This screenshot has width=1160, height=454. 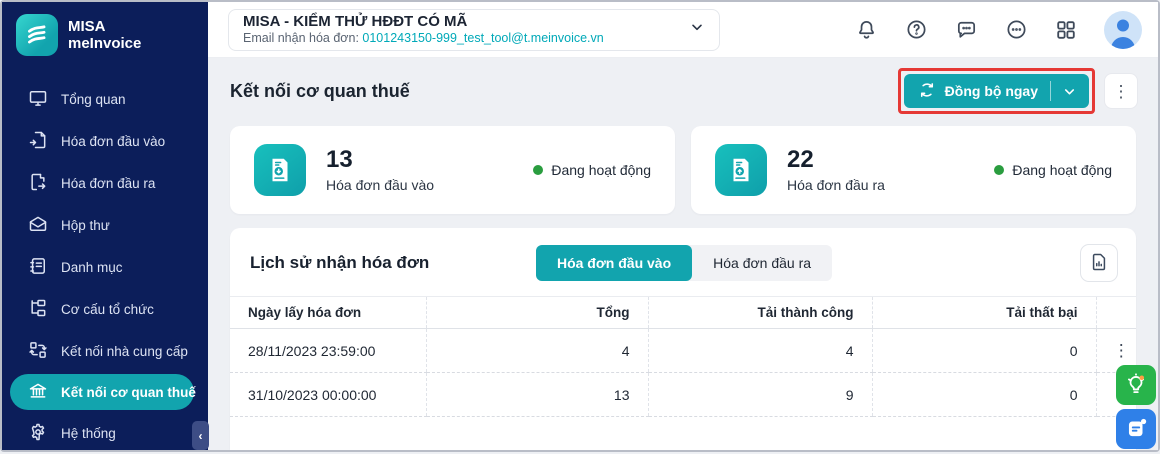 I want to click on sidebar-menu: Tổng quan Hóa đơn đầu vào Hóa đơn đầu ra, so click(x=105, y=266).